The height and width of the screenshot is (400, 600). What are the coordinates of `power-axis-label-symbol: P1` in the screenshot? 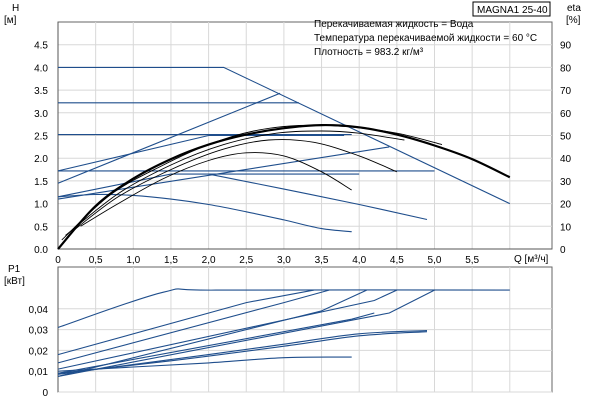 It's located at (14, 269).